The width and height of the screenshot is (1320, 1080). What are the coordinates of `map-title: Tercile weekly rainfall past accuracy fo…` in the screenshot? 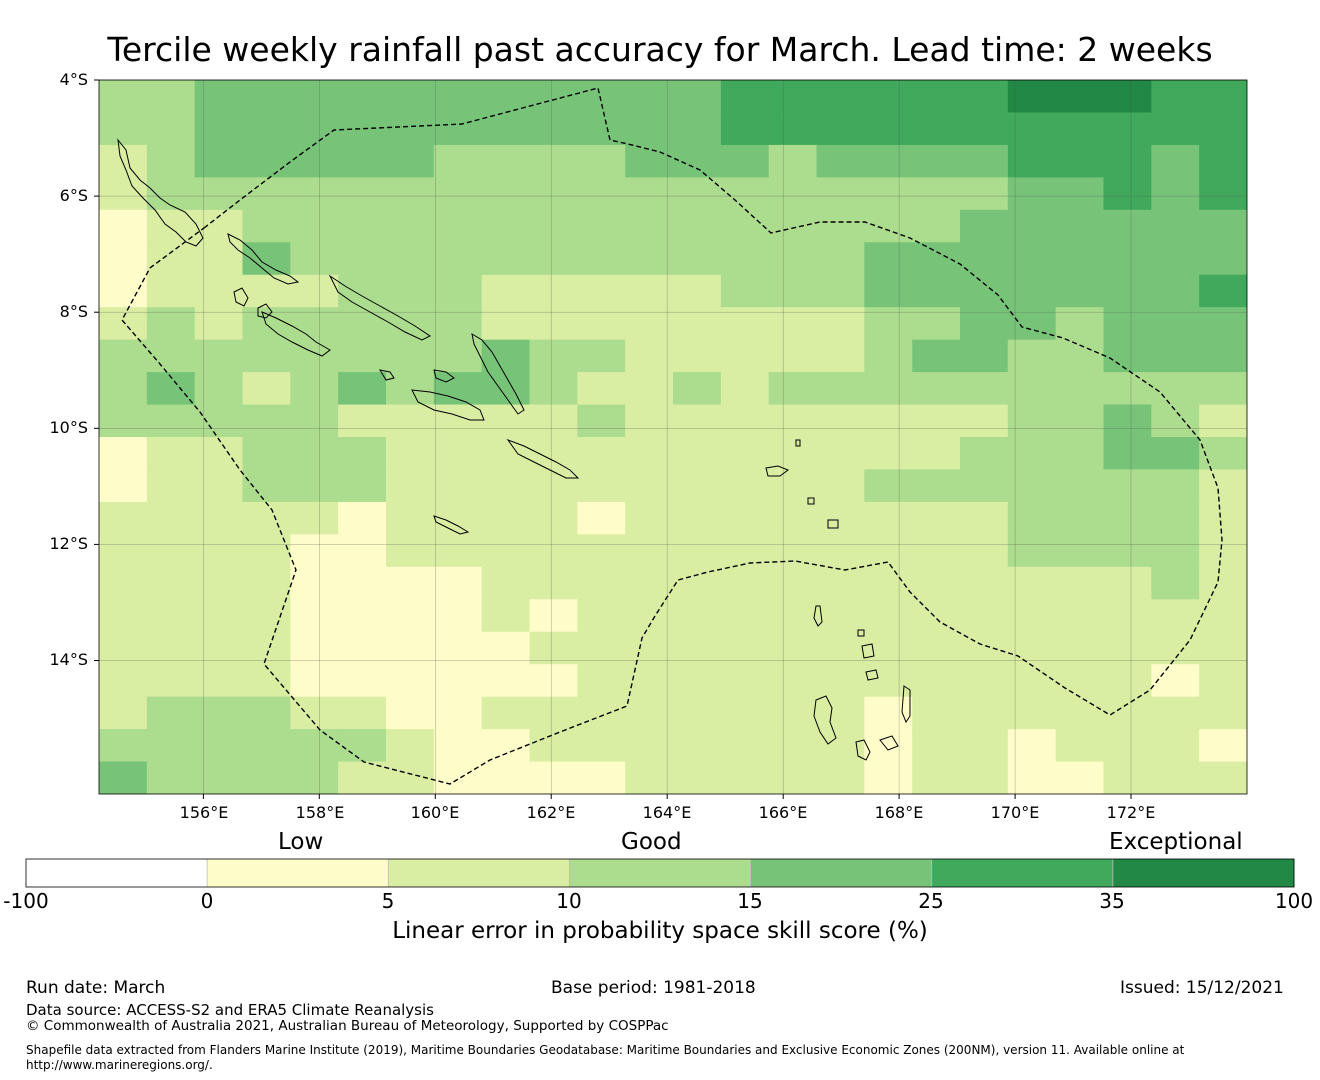 It's located at (660, 49).